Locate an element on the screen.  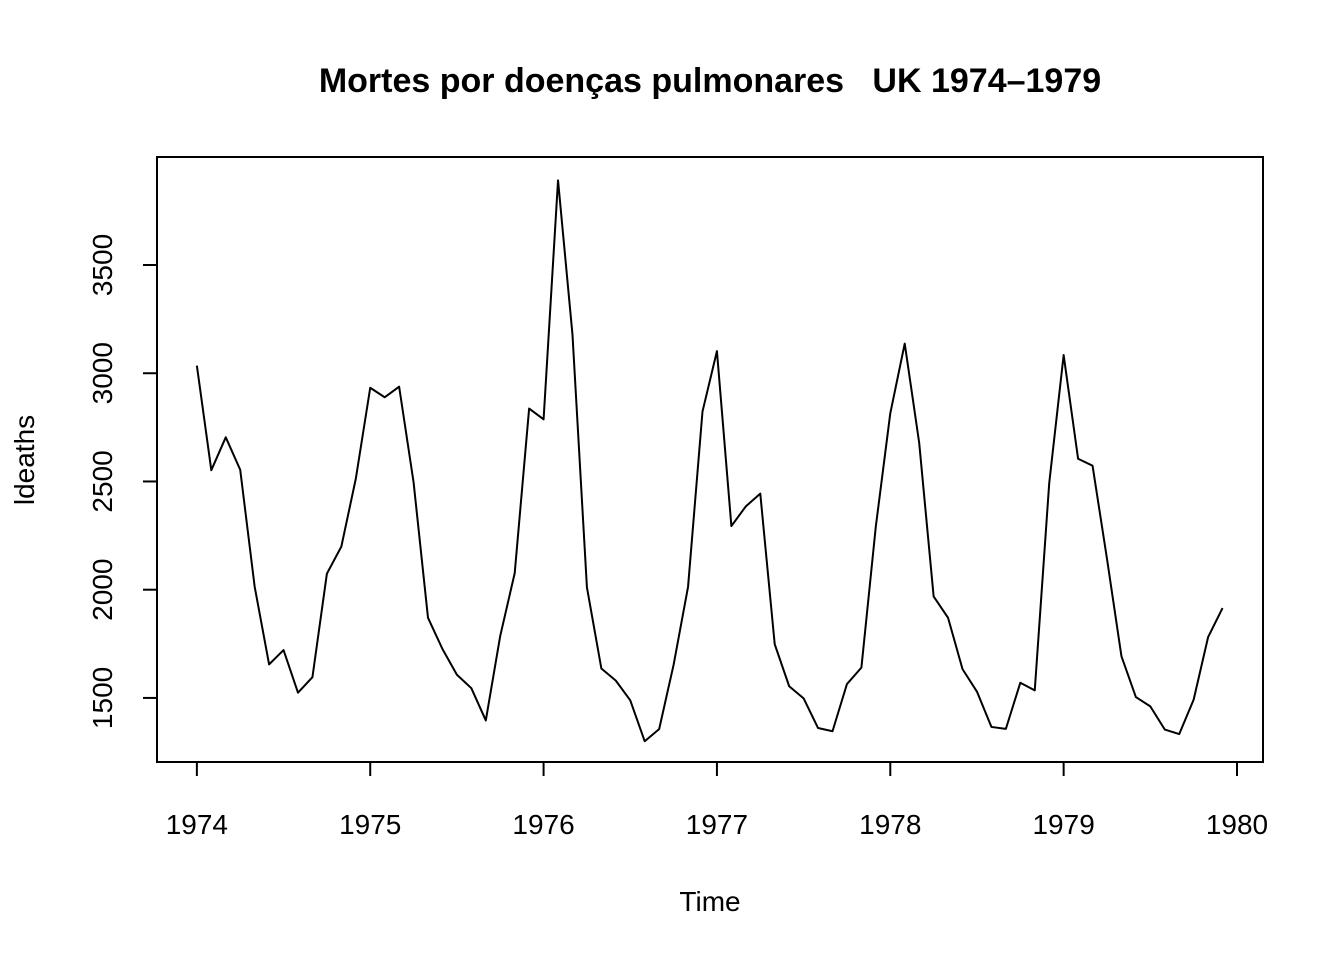
x-tick-label: 1975 is located at coordinates (370, 824).